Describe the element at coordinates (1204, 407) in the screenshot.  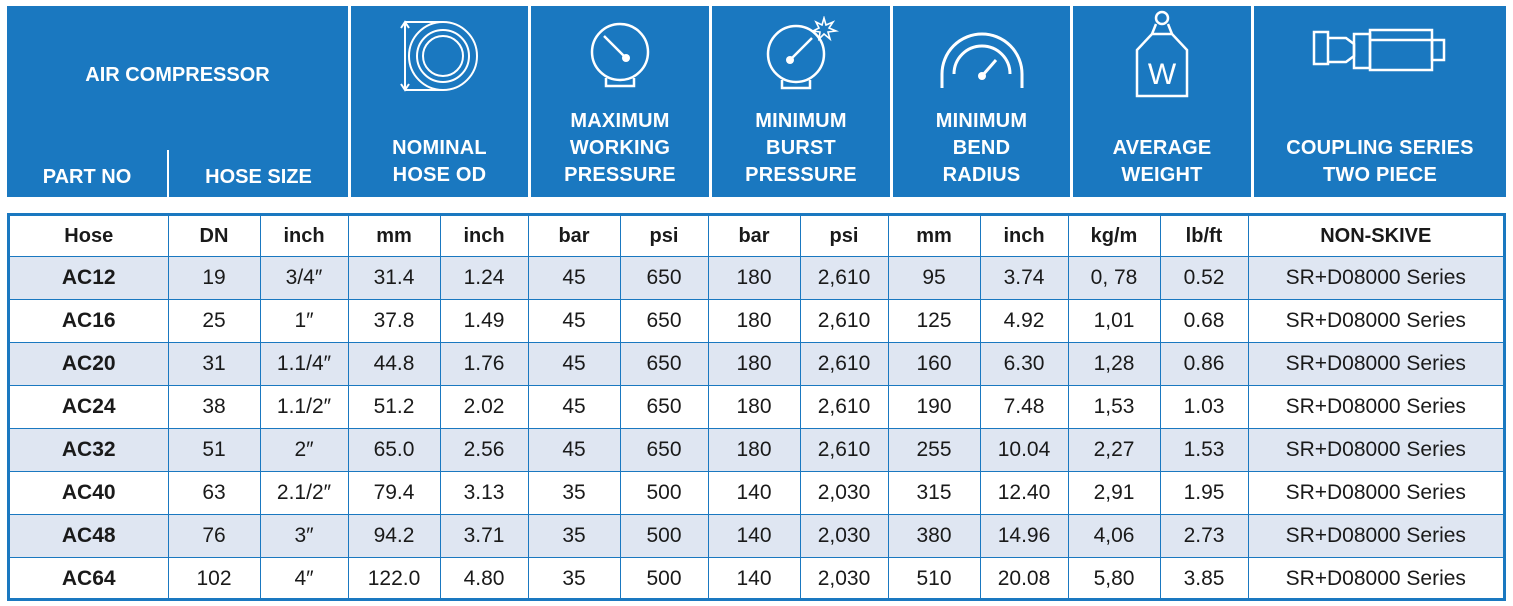
I see `cell-weight-lbft: 1.03` at that location.